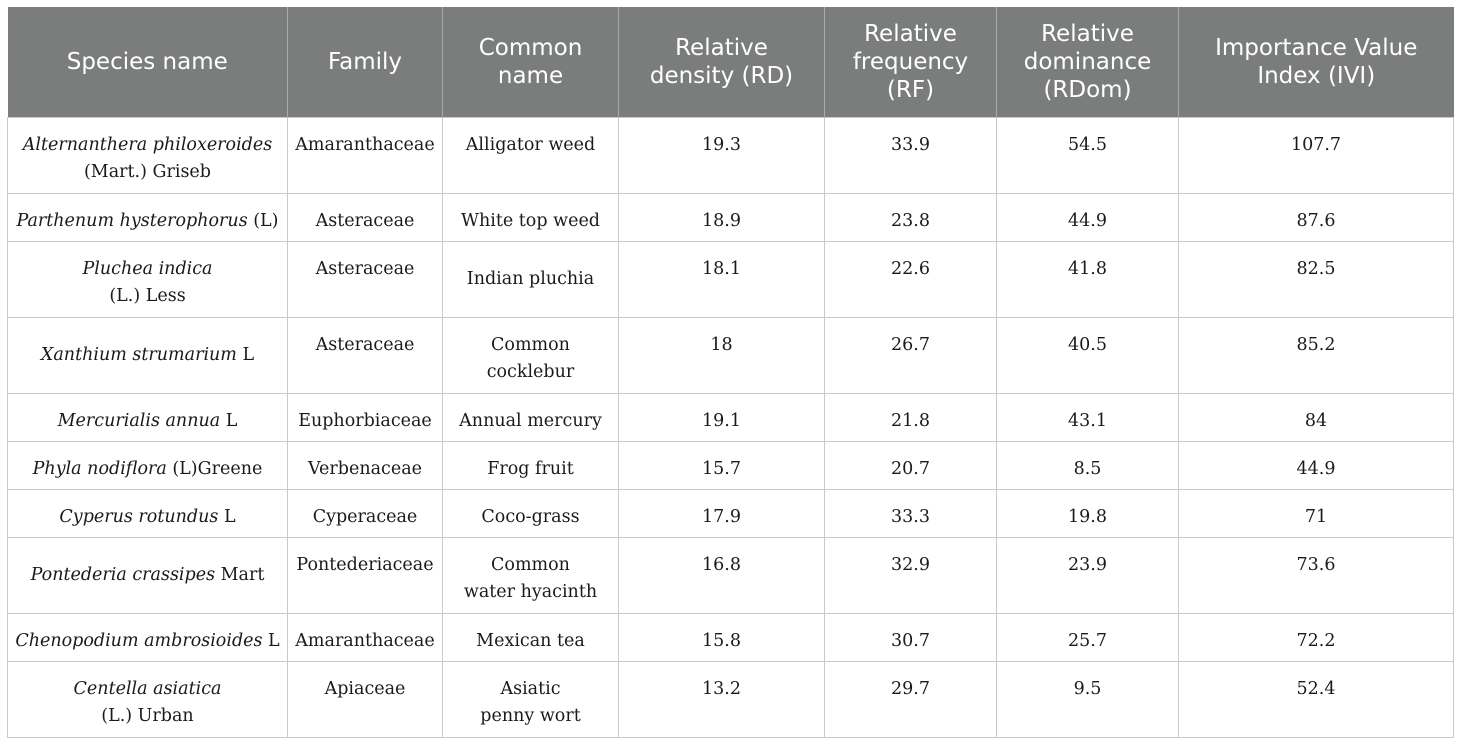 The image size is (1460, 747). What do you see at coordinates (530, 76) in the screenshot?
I see `header-line: name` at bounding box center [530, 76].